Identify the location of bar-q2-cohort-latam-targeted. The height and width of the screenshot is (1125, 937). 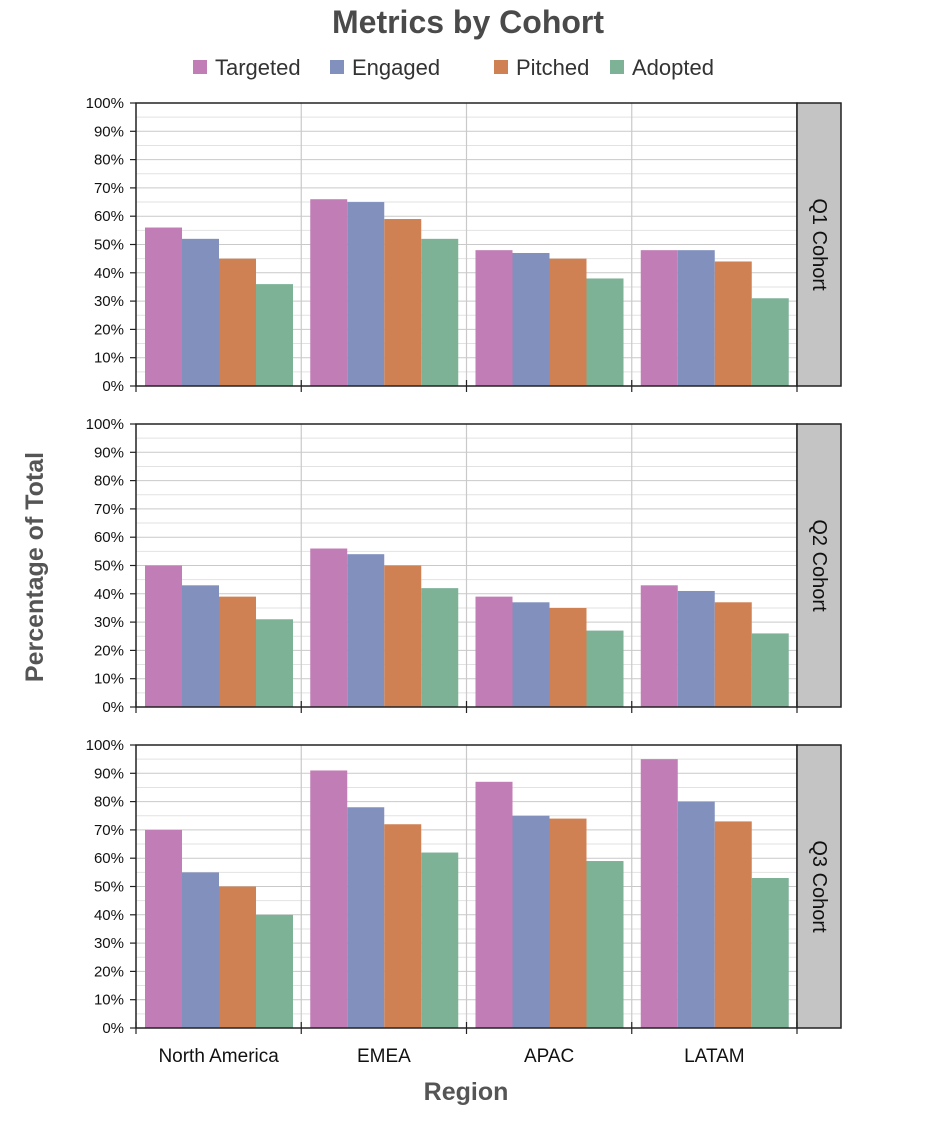
(659, 646).